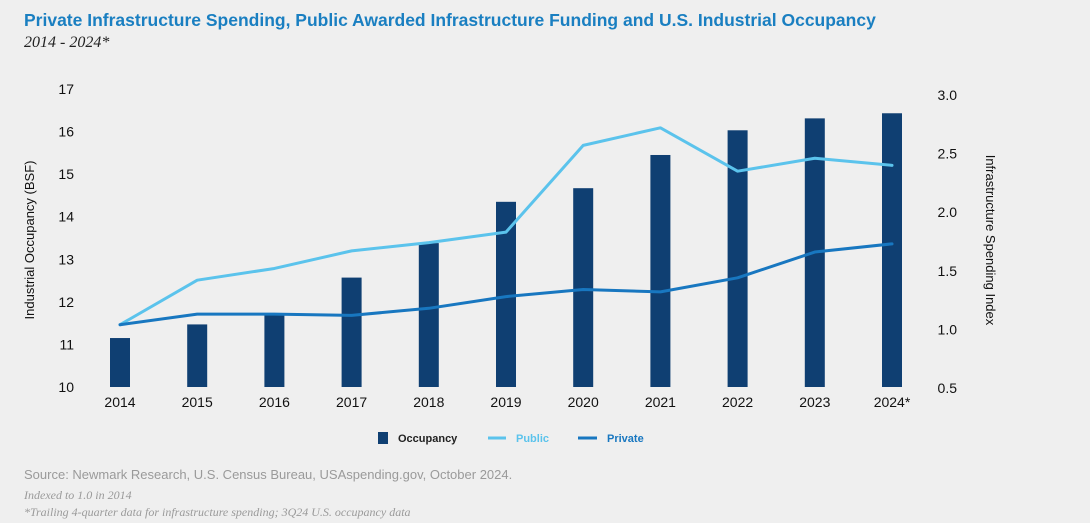 The height and width of the screenshot is (523, 1090). Describe the element at coordinates (66, 174) in the screenshot. I see `left-tick-label: 15` at that location.